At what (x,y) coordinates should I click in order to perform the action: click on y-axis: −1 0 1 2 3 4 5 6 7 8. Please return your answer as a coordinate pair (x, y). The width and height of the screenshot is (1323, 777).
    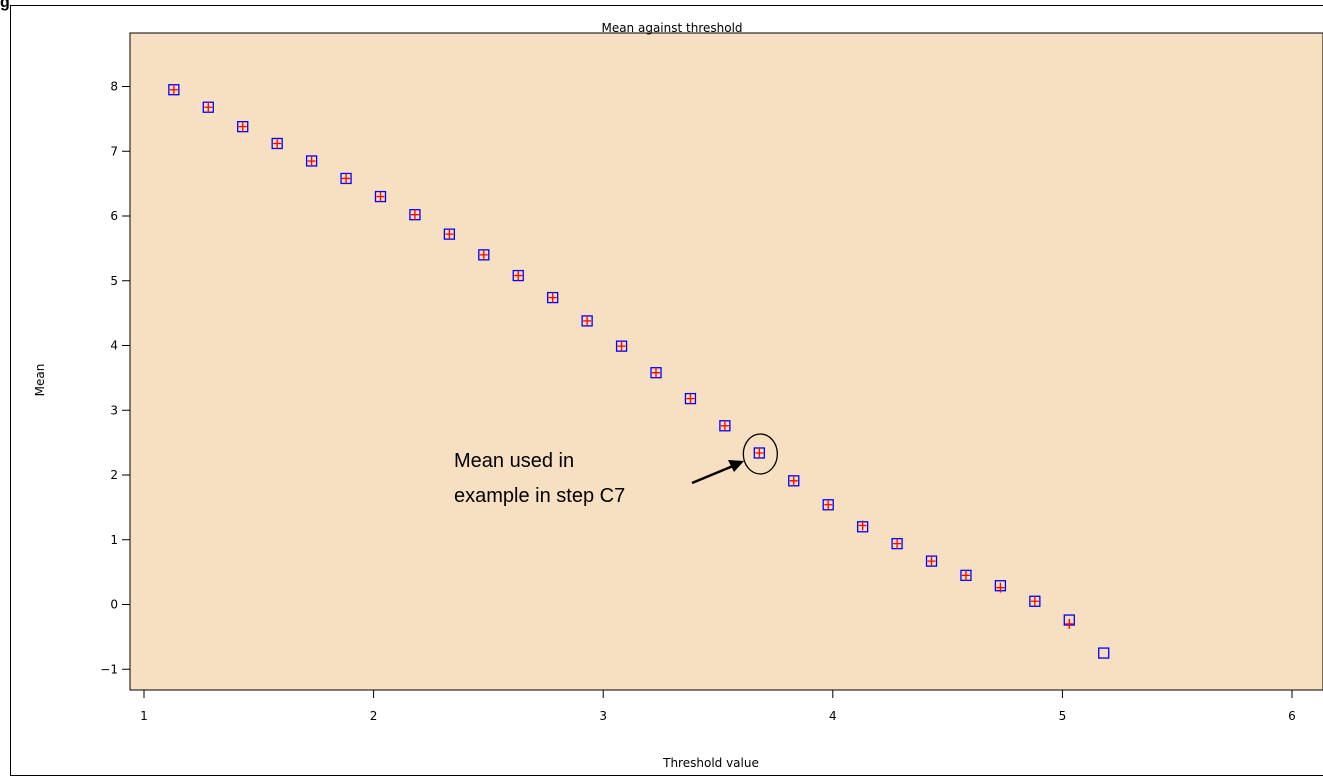
    Looking at the image, I should click on (115, 378).